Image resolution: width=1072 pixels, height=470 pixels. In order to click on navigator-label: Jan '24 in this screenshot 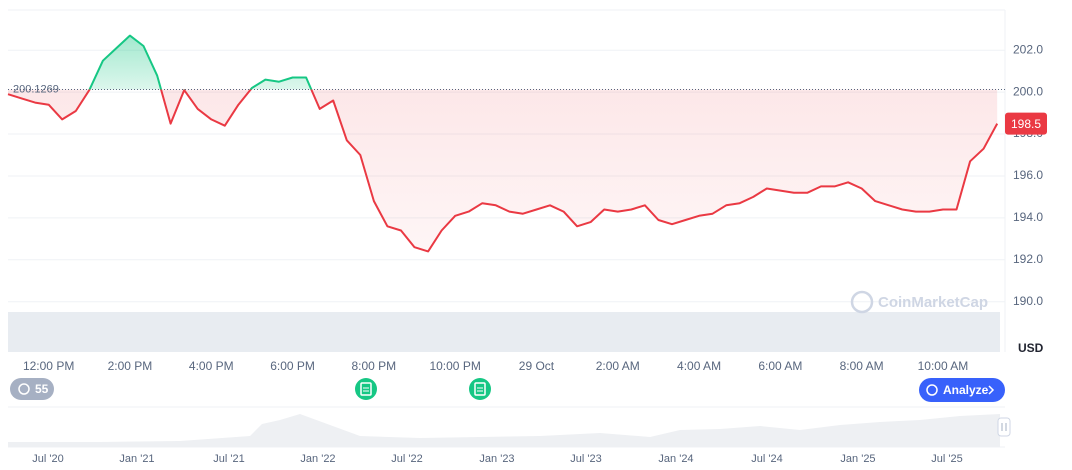, I will do `click(675, 459)`.